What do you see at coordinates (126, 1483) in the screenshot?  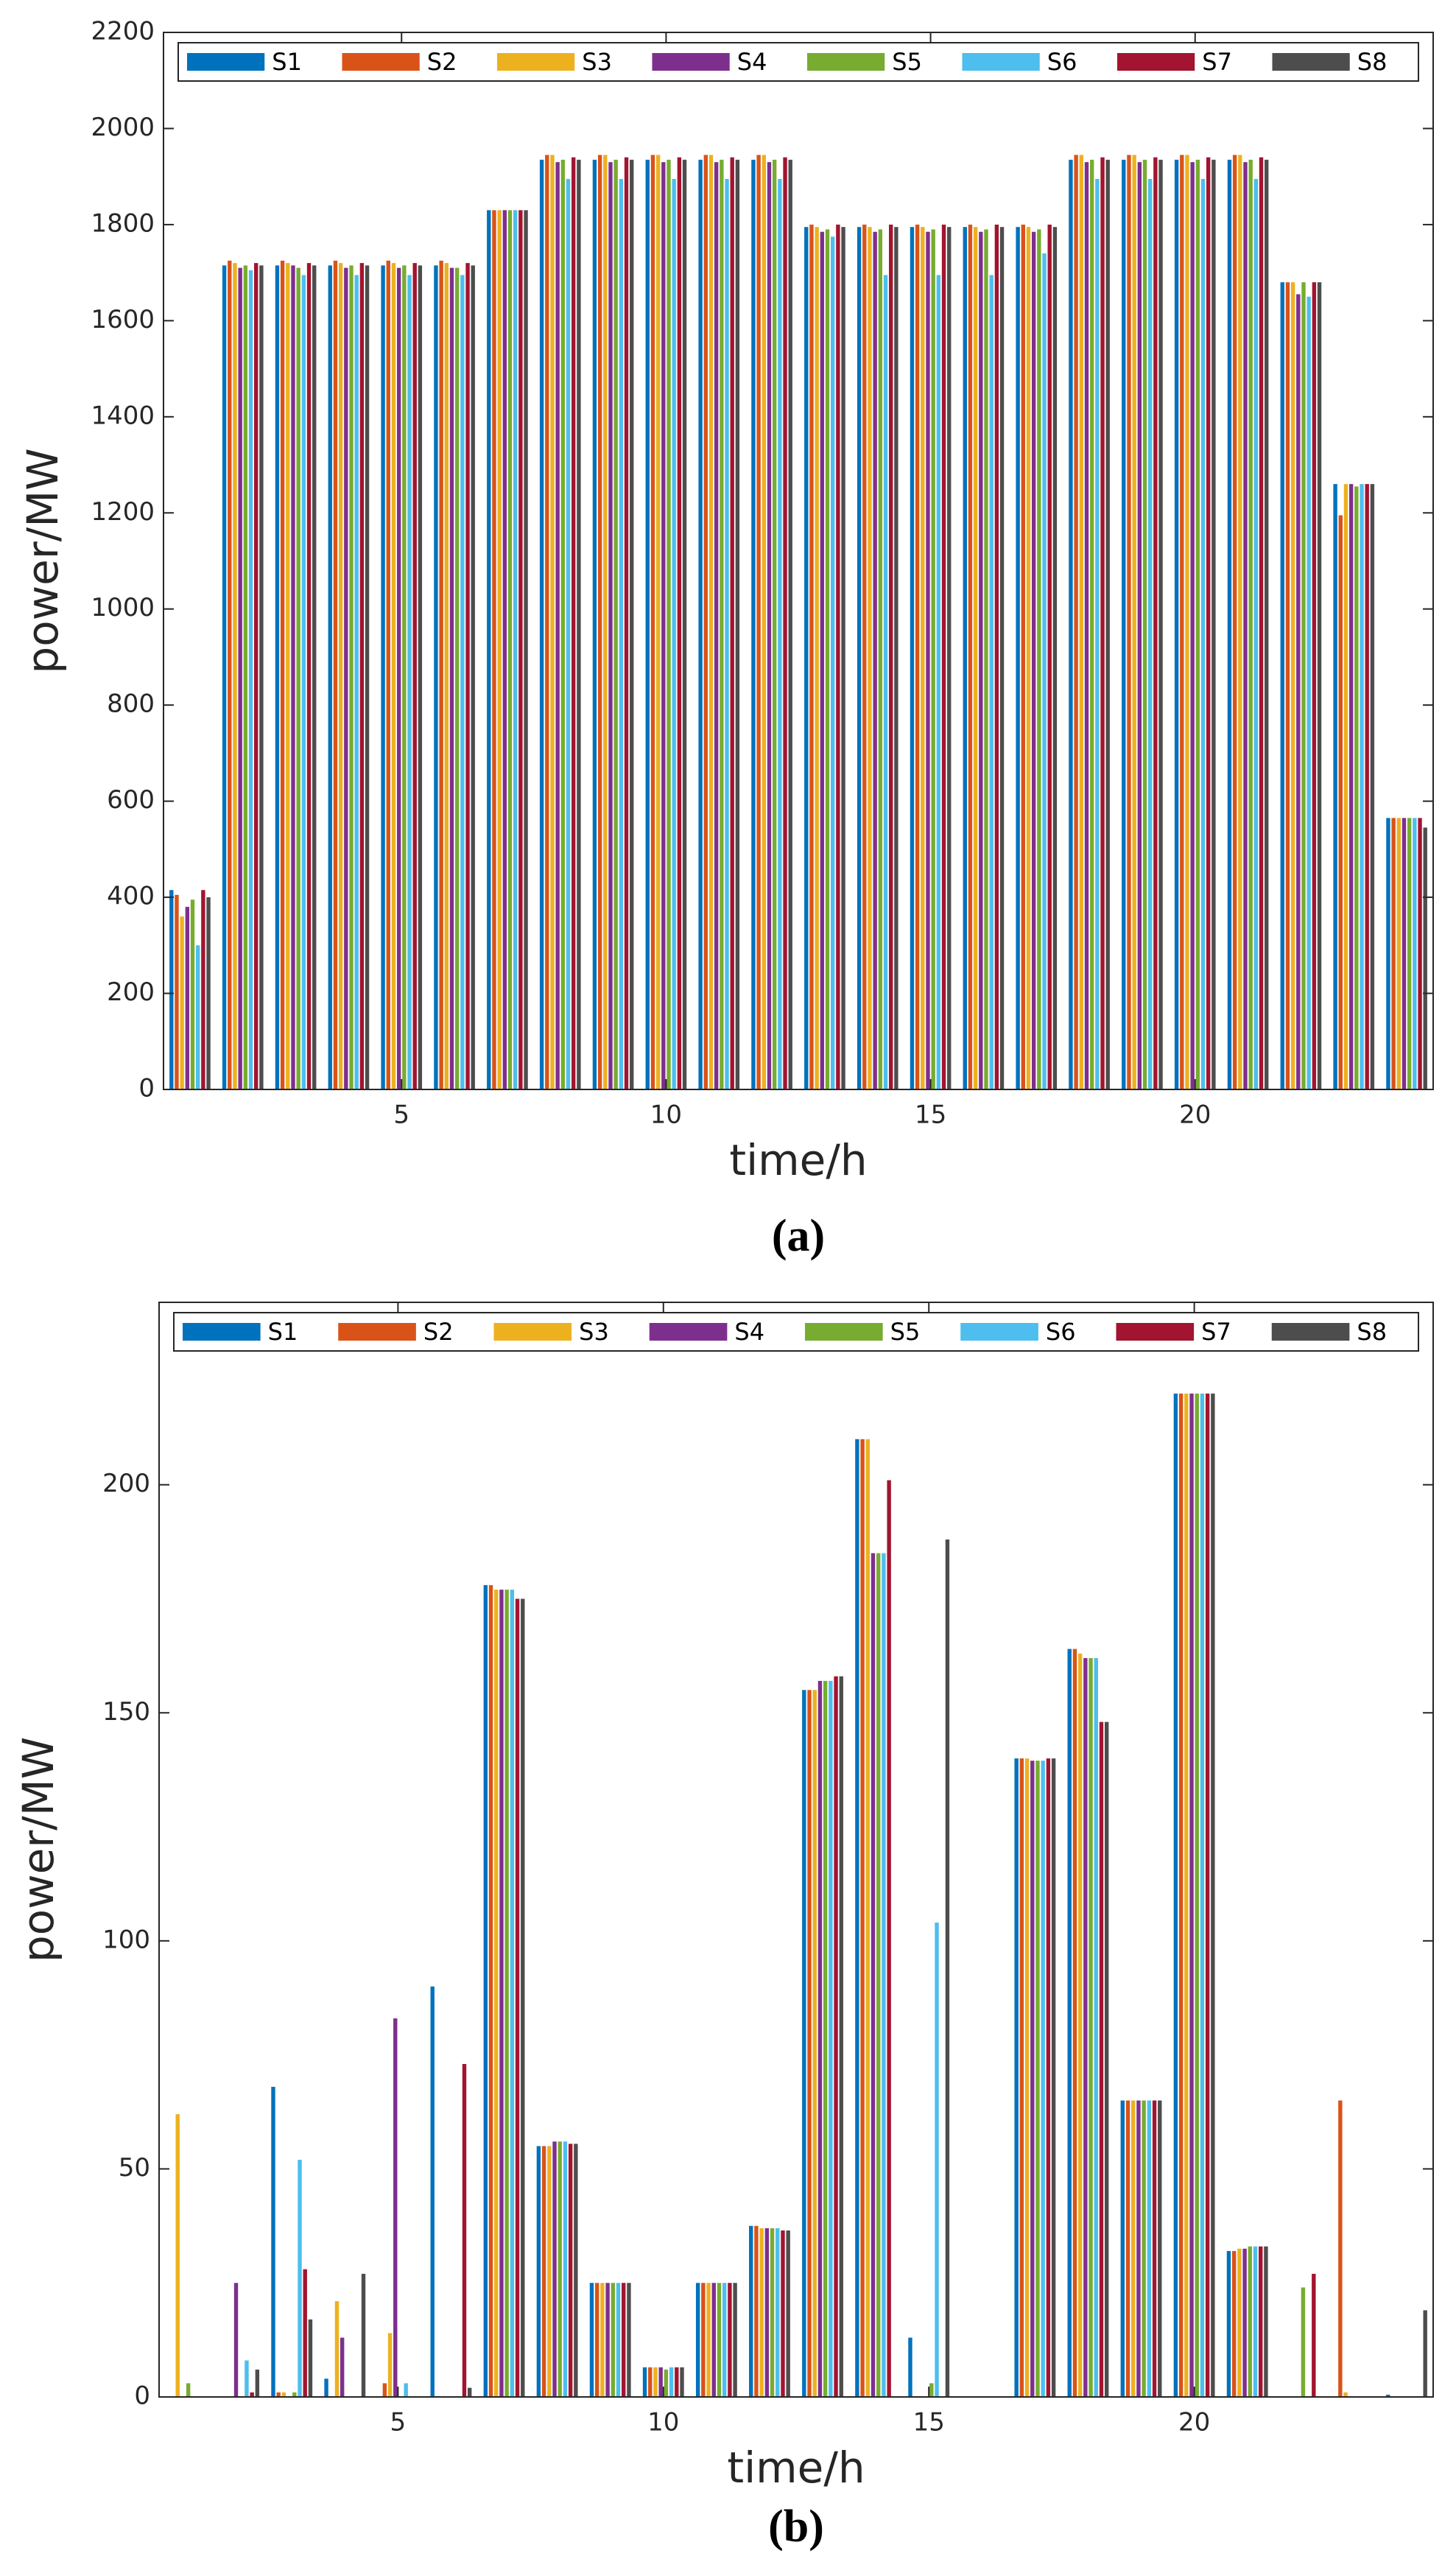 I see `y-tick-label: 200` at bounding box center [126, 1483].